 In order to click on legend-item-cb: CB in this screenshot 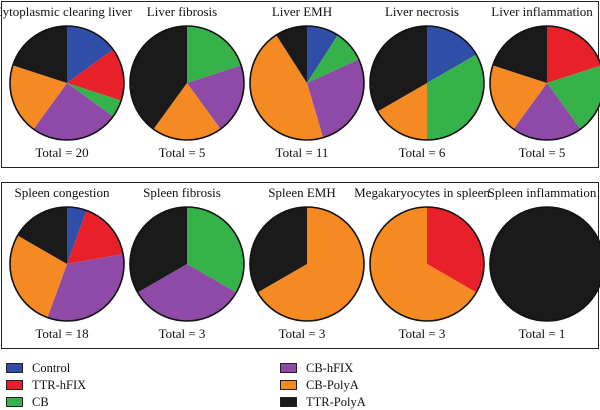, I will do `click(27, 402)`.